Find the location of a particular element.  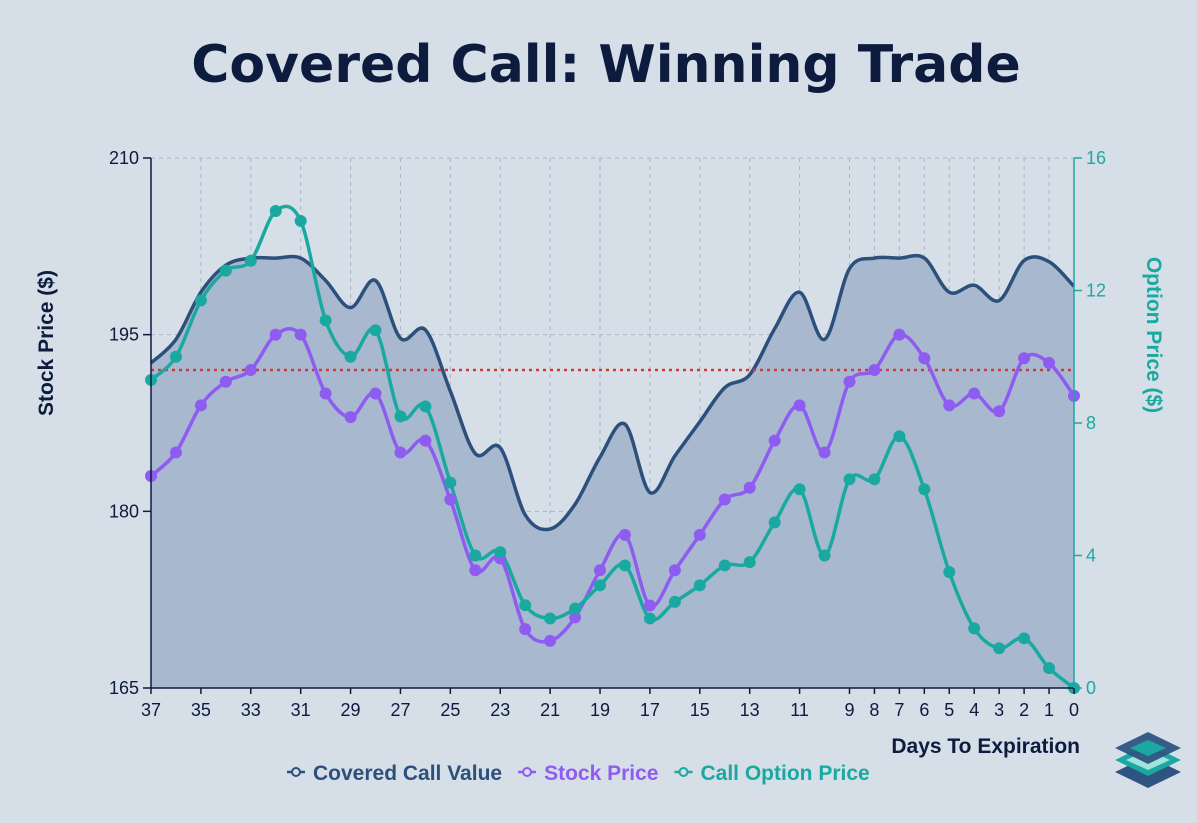

x-tick-label: 1 is located at coordinates (1049, 710).